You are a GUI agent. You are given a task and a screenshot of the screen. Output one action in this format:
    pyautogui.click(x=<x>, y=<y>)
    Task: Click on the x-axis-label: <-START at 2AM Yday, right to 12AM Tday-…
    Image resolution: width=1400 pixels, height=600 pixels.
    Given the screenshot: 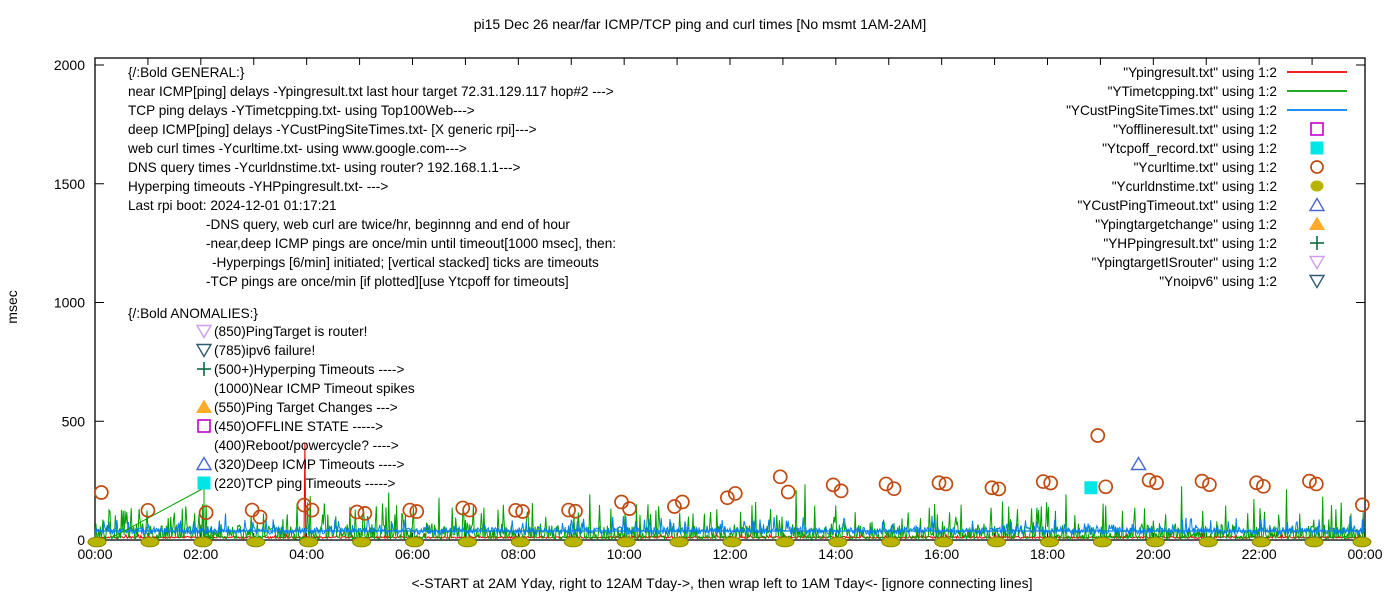 What is the action you would take?
    pyautogui.click(x=721, y=583)
    